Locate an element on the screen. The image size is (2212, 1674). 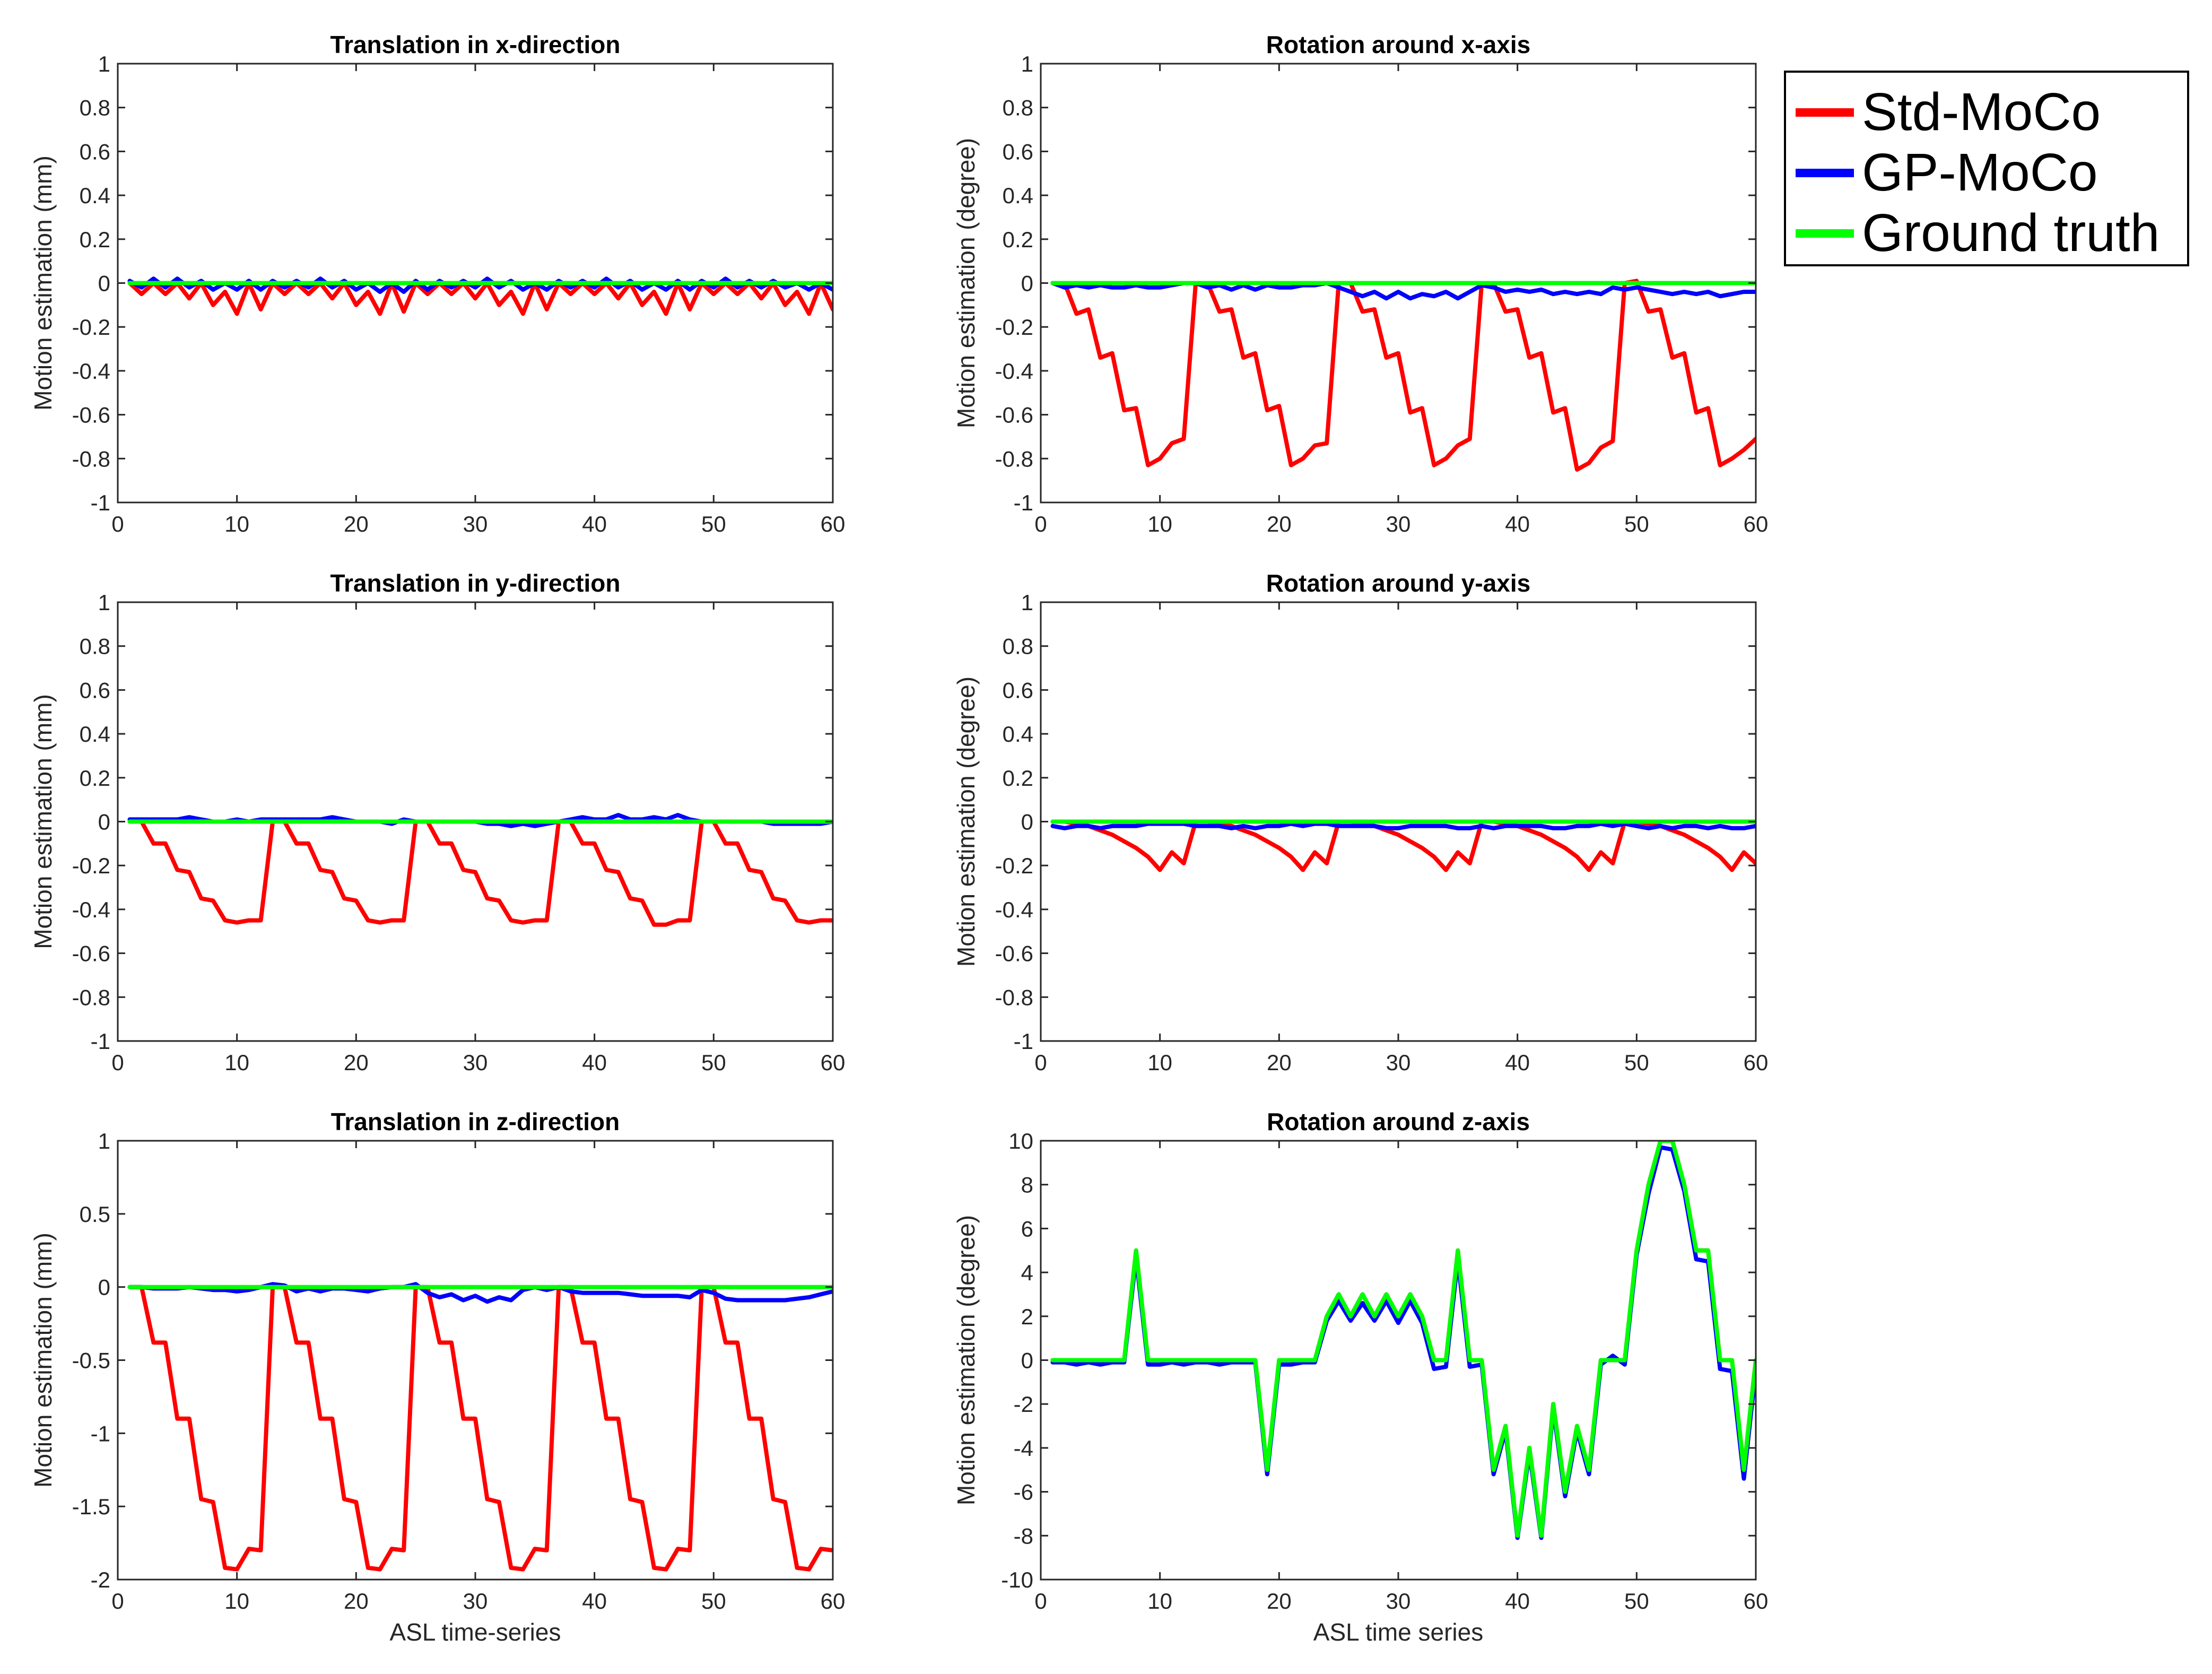
x-axis-label: ASL time series is located at coordinates (1398, 1632).